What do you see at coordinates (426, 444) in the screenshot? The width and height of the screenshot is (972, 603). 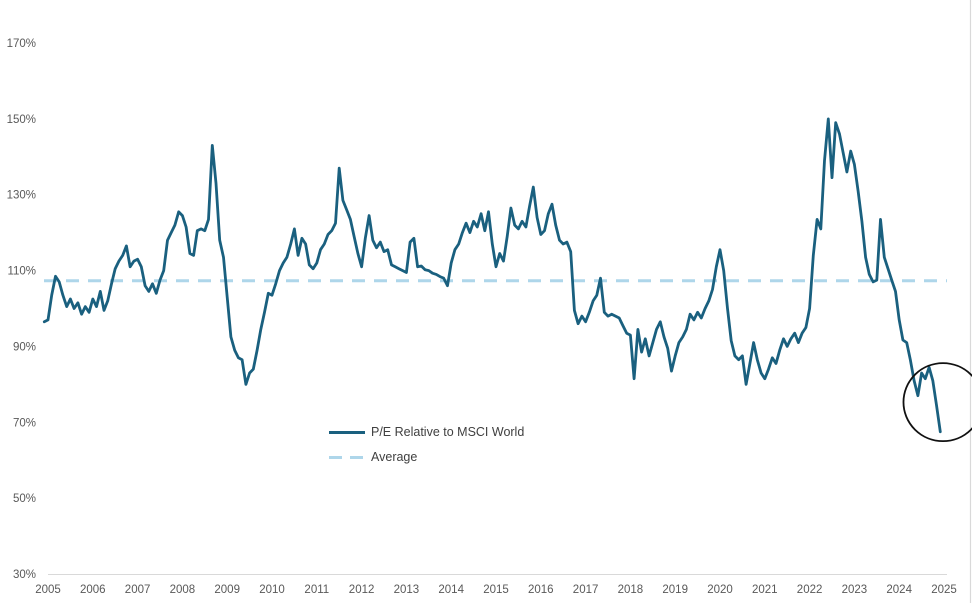 I see `legend: P/E Relative to MSCI World Average` at bounding box center [426, 444].